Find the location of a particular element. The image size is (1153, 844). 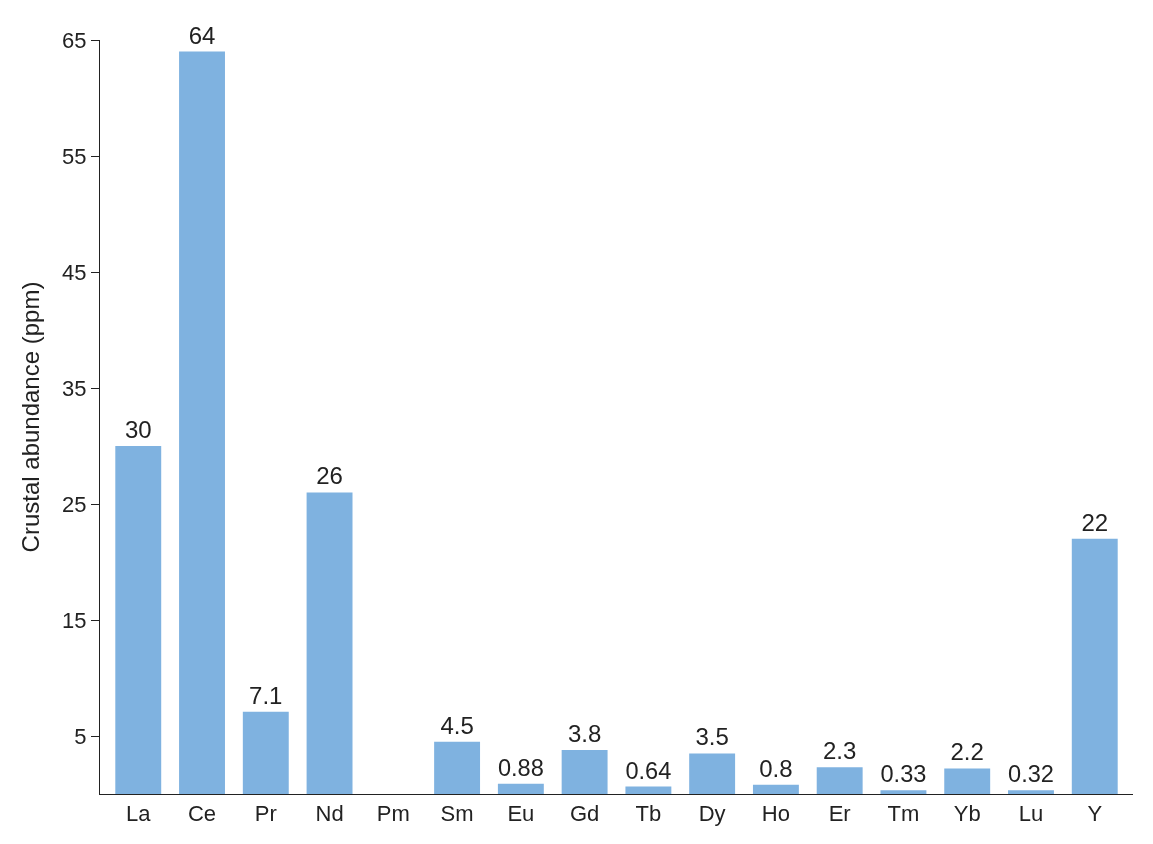

y-tick-label: 65 is located at coordinates (74, 40).